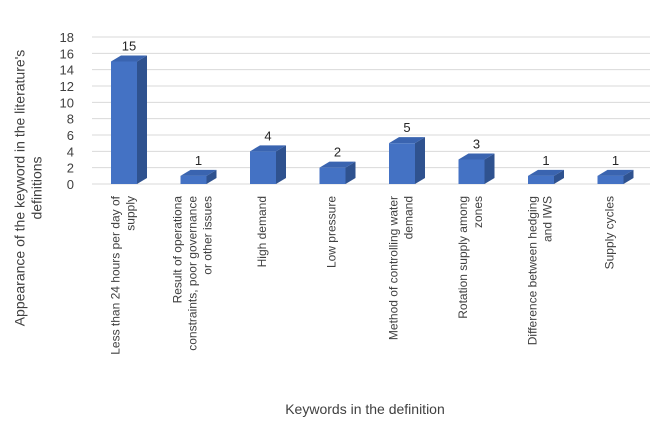 This screenshot has height=421, width=658. What do you see at coordinates (70, 151) in the screenshot?
I see `y-tick-label: 4` at bounding box center [70, 151].